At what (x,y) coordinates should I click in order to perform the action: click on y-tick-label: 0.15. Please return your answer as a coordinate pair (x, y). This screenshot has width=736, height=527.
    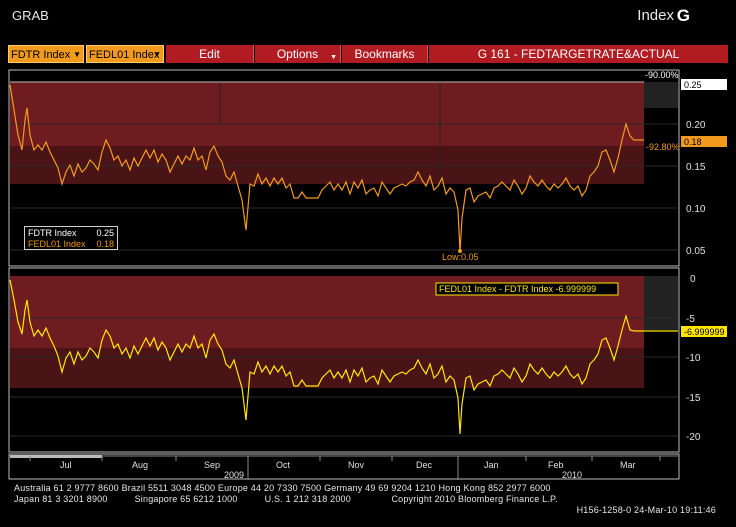
    Looking at the image, I should click on (696, 167).